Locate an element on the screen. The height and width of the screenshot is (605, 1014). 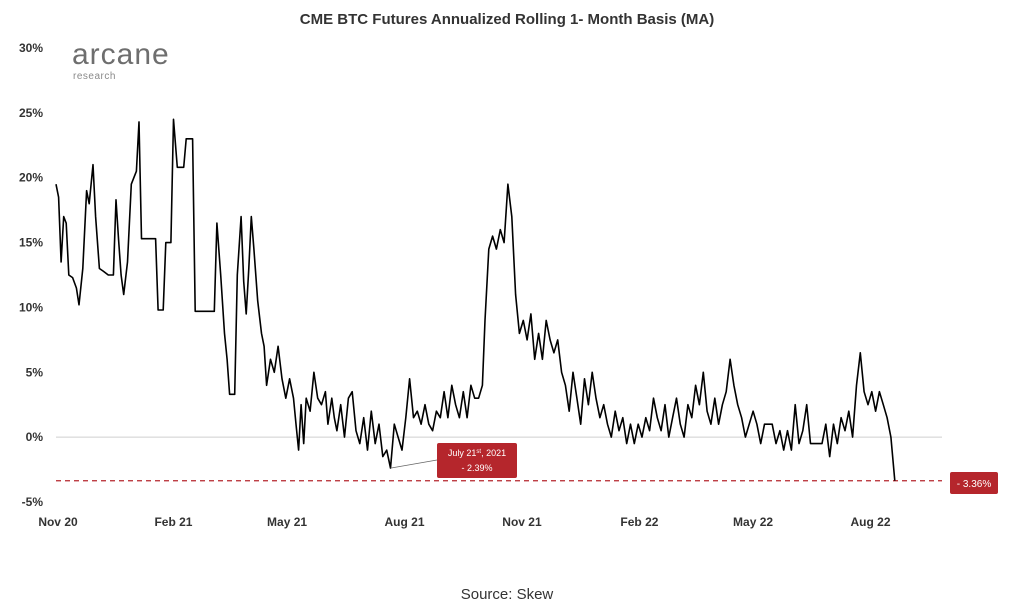
logo-subtext: research is located at coordinates (94, 76).